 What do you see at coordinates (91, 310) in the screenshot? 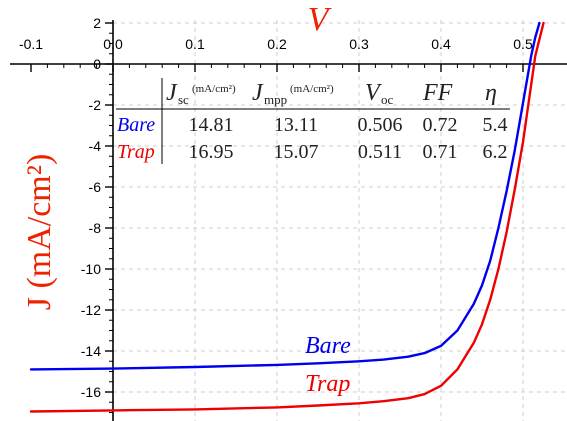
I see `y-tick-label: -12` at bounding box center [91, 310].